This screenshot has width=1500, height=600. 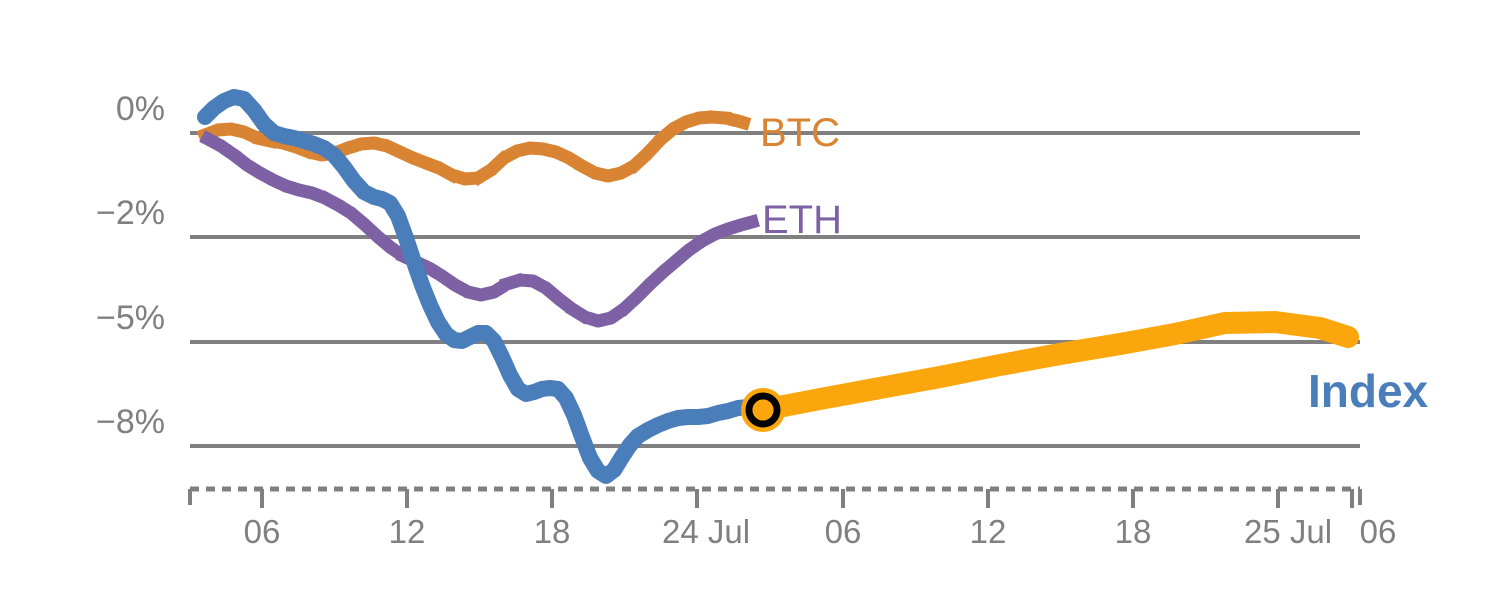 What do you see at coordinates (476, 148) in the screenshot?
I see `series-line-btc` at bounding box center [476, 148].